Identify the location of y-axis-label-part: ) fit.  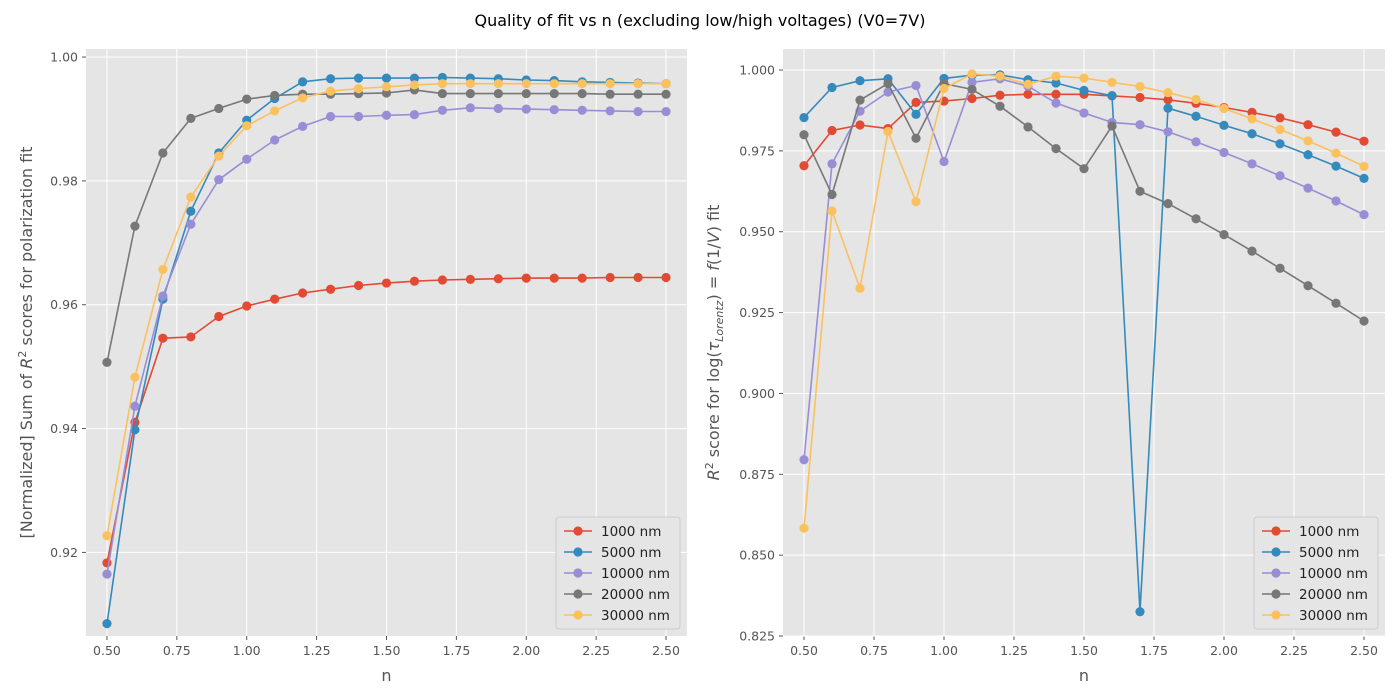
(713, 219).